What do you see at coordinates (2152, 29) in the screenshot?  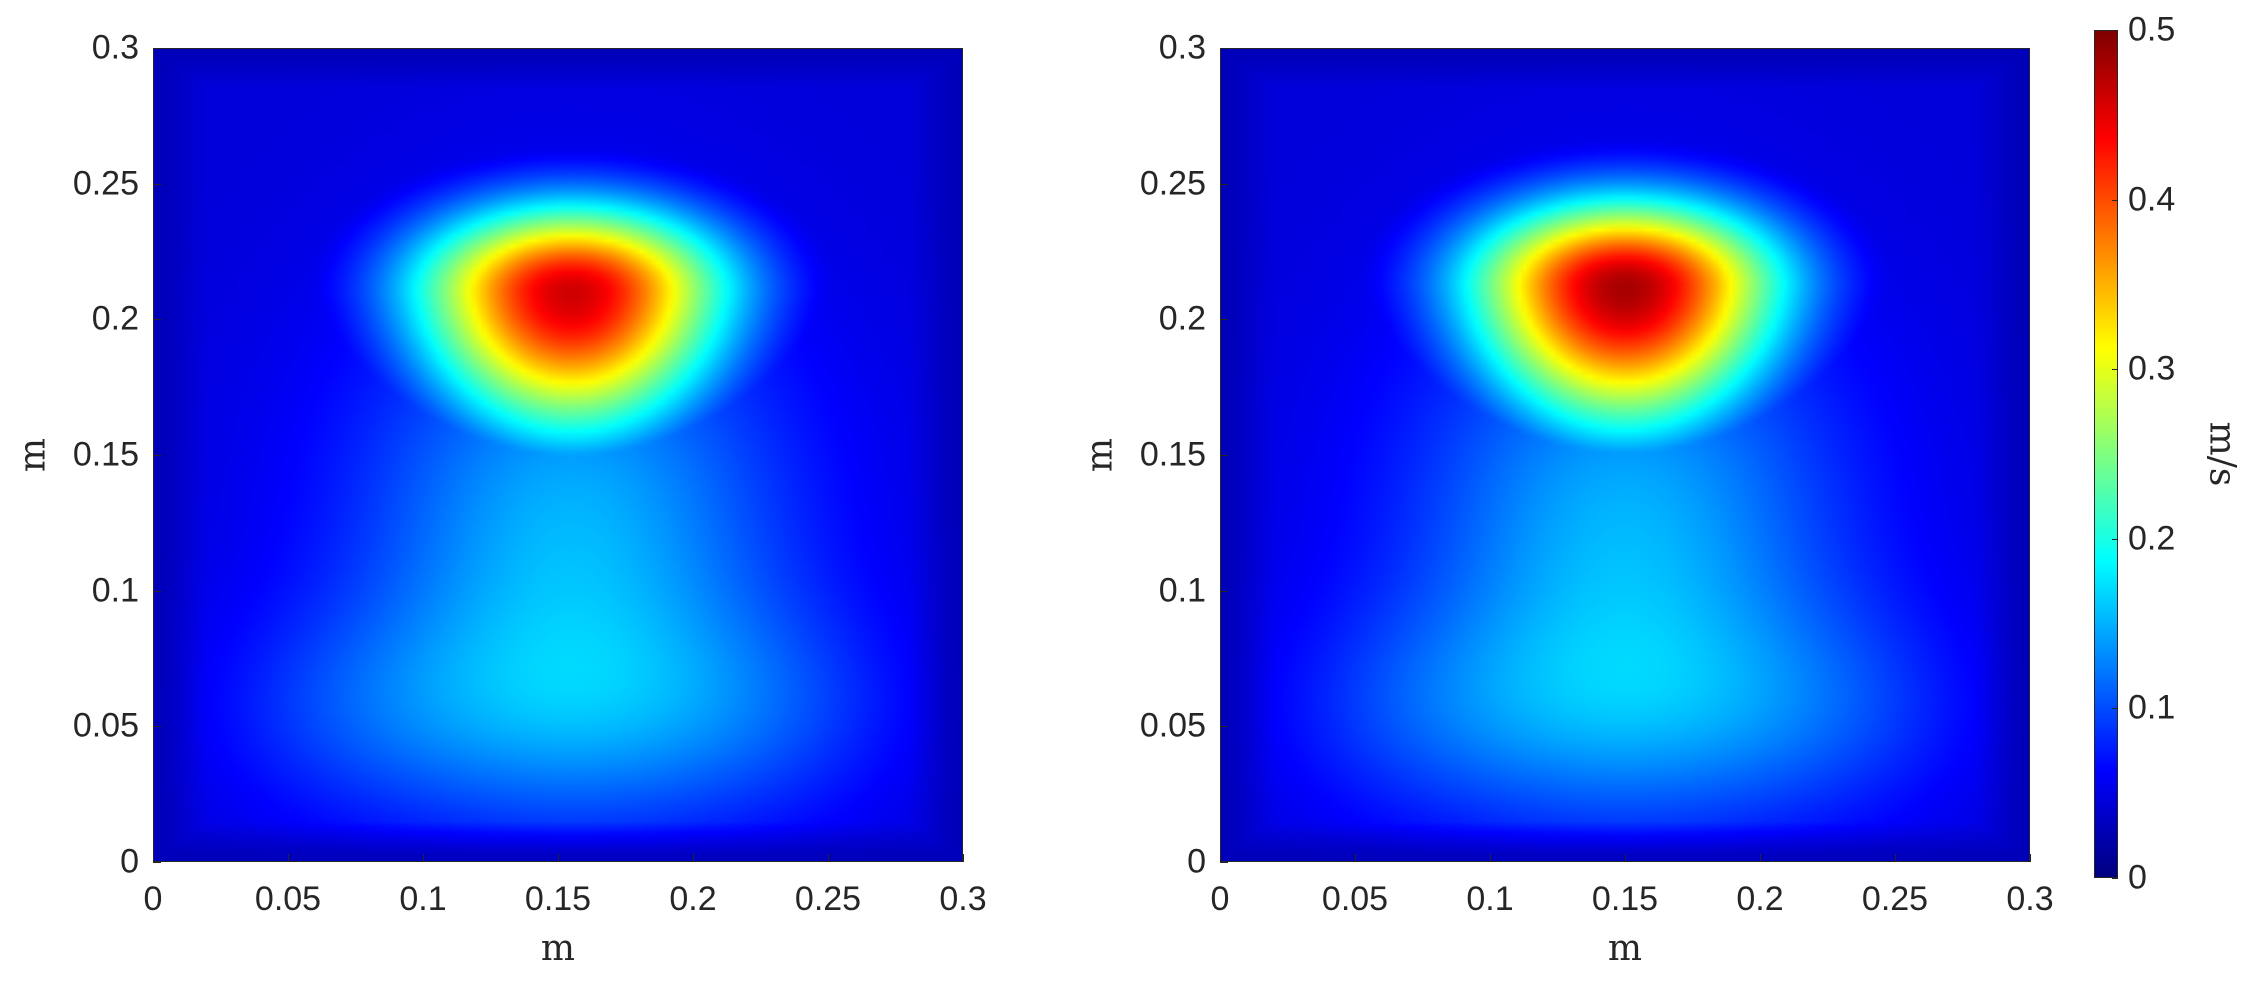 I see `colorbar-tick-label: 0.5` at bounding box center [2152, 29].